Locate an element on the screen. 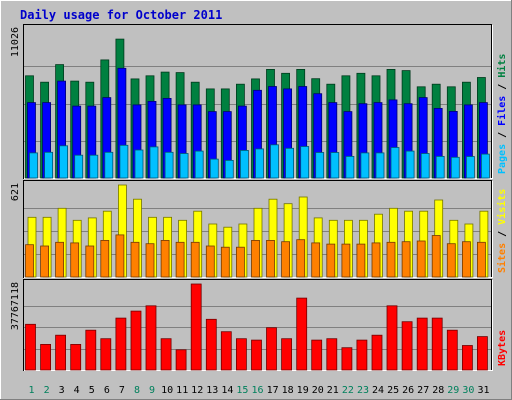 This screenshot has width=512, height=400. day-label-29: 29 is located at coordinates (453, 390).